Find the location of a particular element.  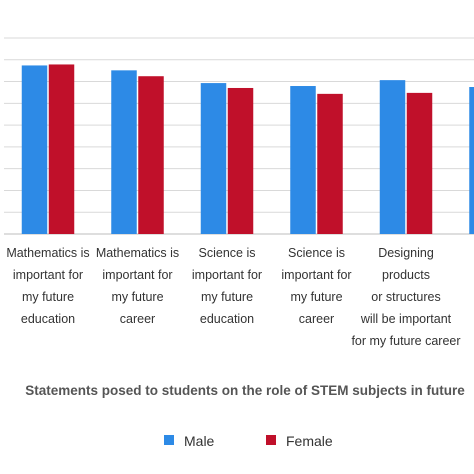

category-label-4: Science is important for my future career is located at coordinates (316, 286).